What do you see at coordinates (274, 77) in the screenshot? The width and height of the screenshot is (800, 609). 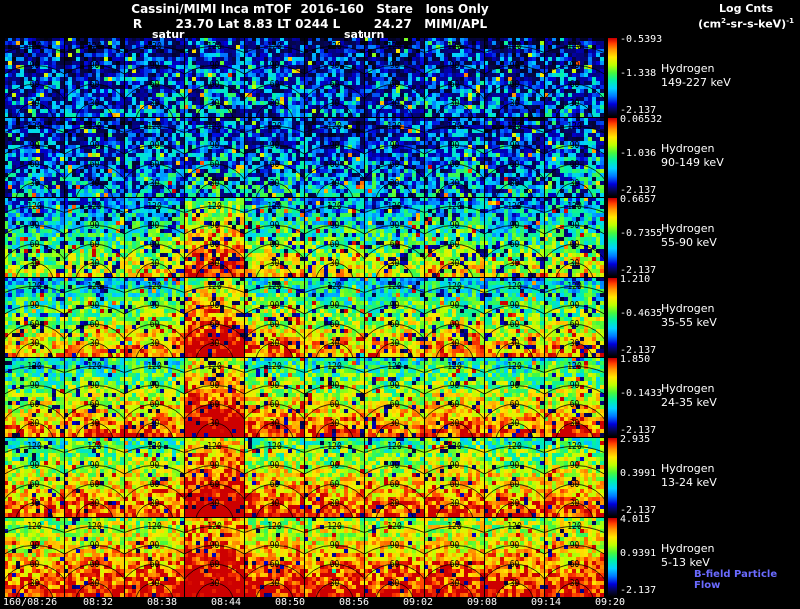 I see `heatmap-panel-r1c5` at bounding box center [274, 77].